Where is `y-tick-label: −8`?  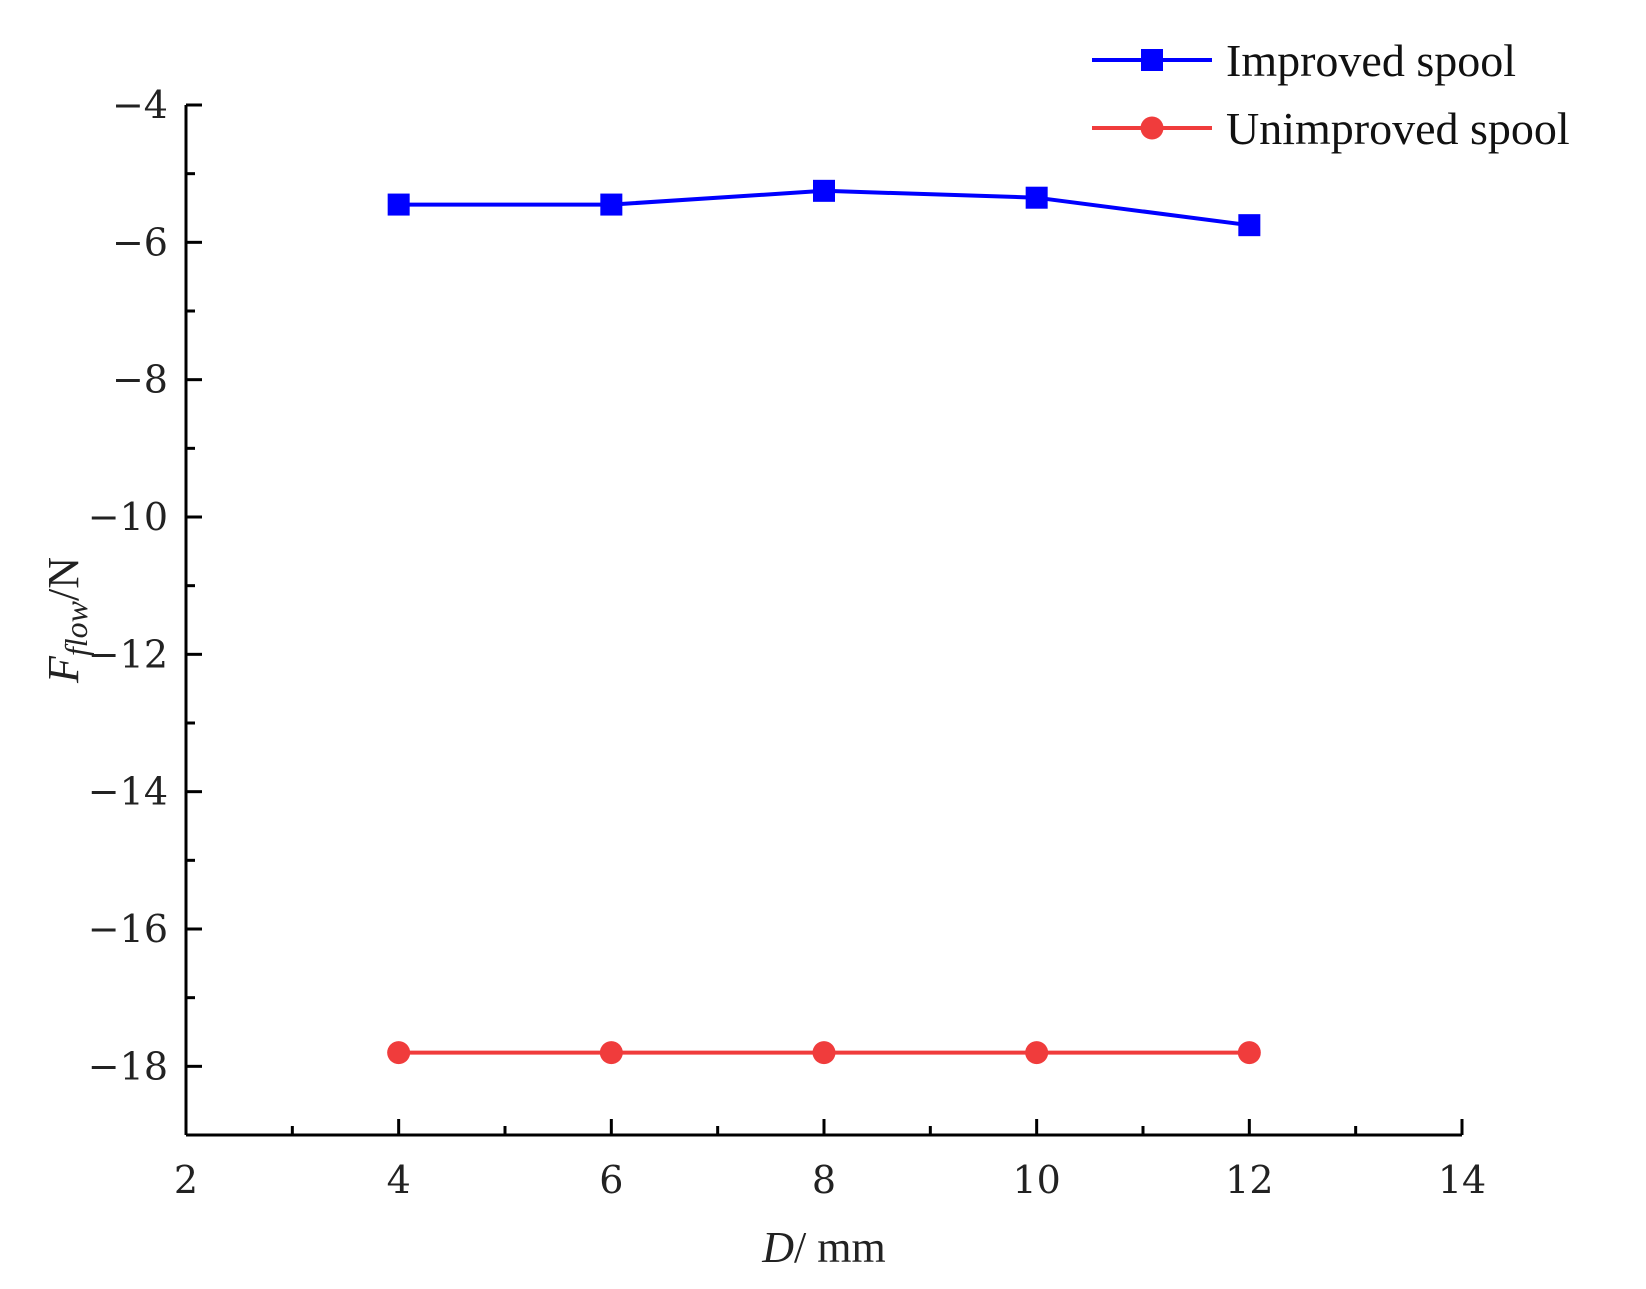 y-tick-label: −8 is located at coordinates (140, 380).